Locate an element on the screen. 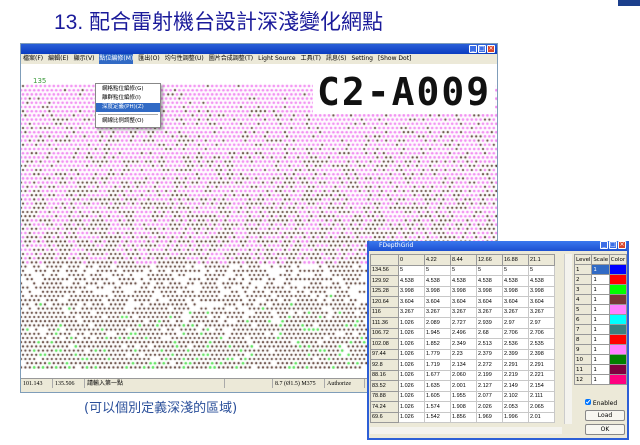 The width and height of the screenshot is (640, 445). grid-cell: 2.102 is located at coordinates (515, 396).